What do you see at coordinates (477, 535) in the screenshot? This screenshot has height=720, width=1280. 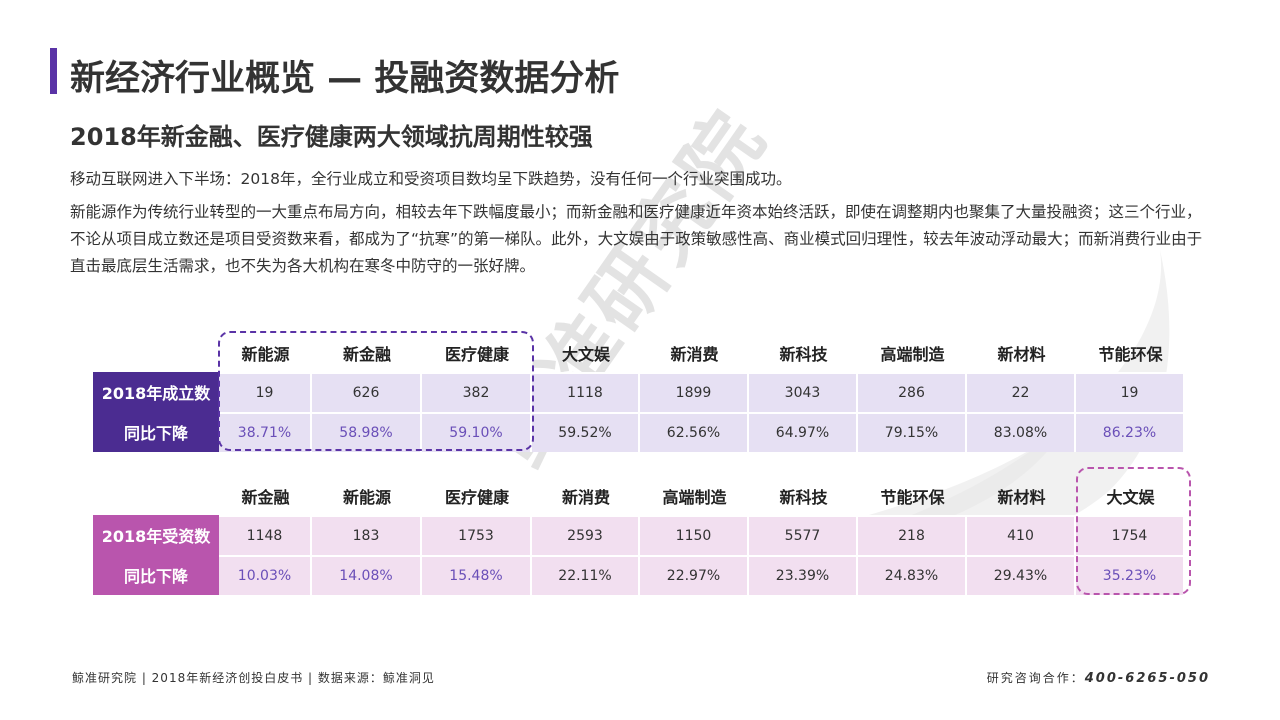 I see `table-cell: 1753` at bounding box center [477, 535].